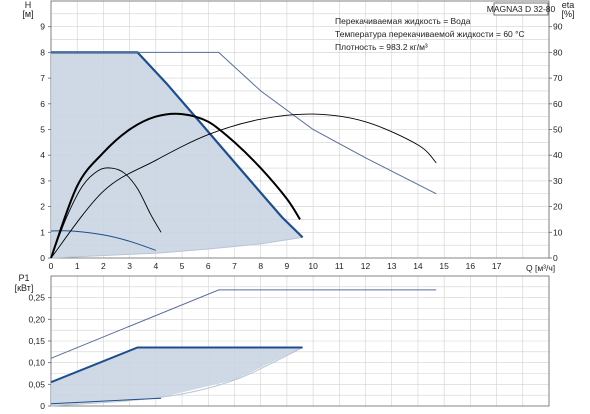 This screenshot has width=590, height=414. I want to click on chart-title: MAGNA3 D 32-80, so click(521, 9).